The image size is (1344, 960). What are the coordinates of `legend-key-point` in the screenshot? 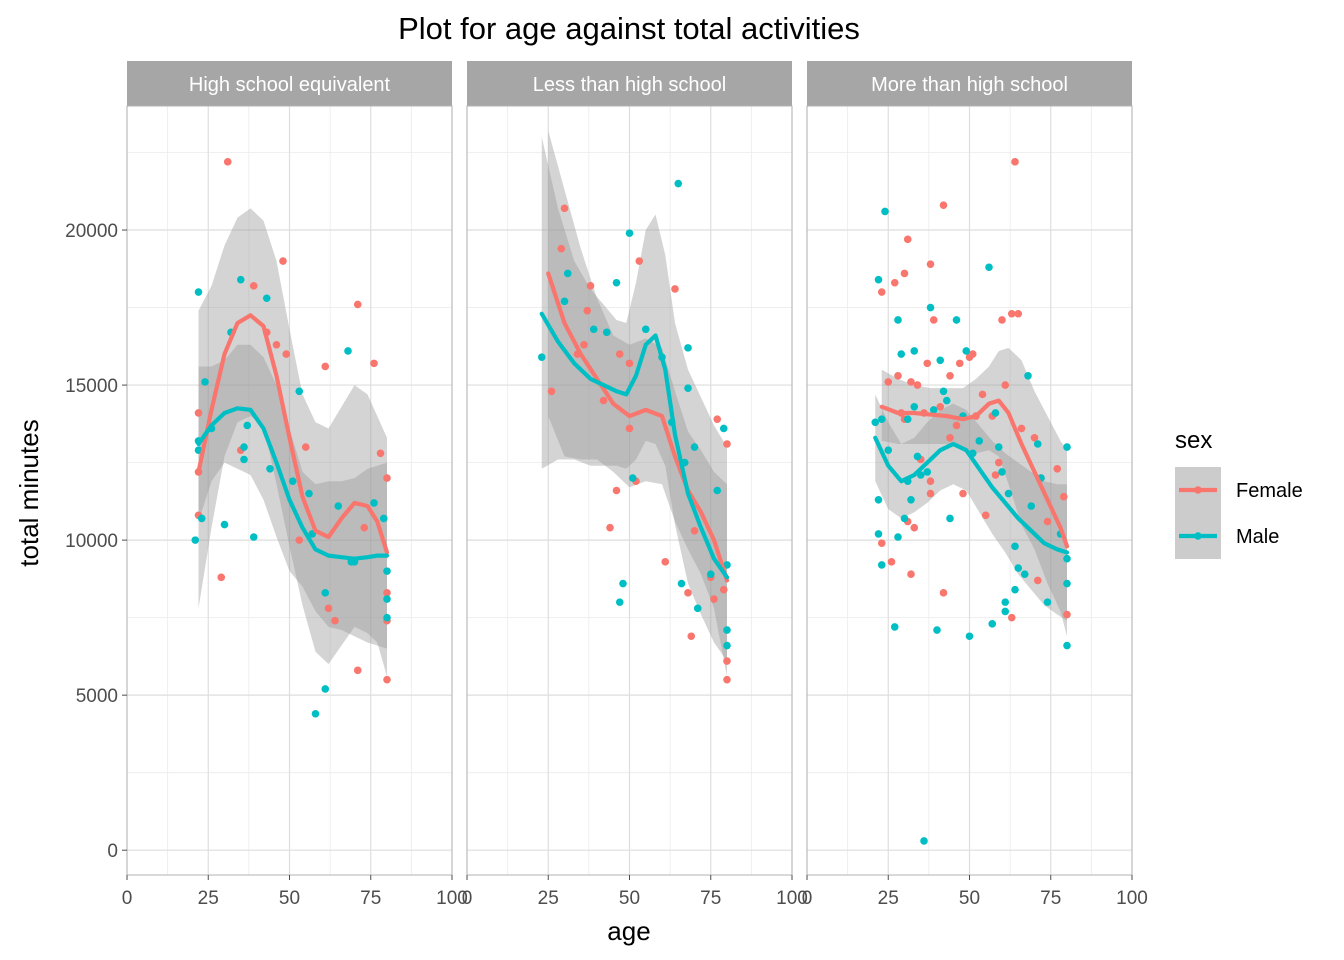 It's located at (1198, 536).